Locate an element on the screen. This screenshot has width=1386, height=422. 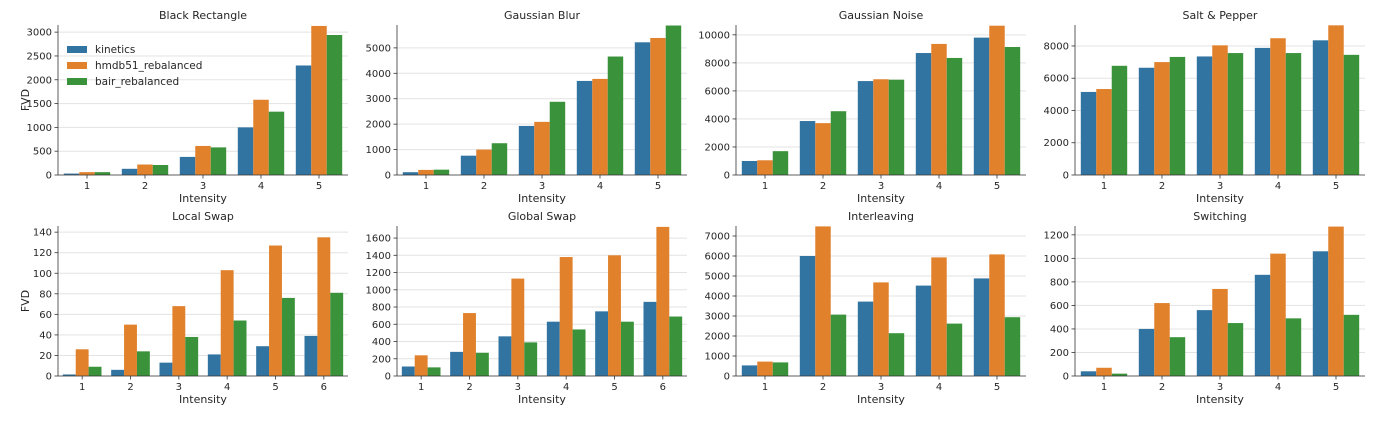
y-tick-label: 6000 is located at coordinates (717, 91).